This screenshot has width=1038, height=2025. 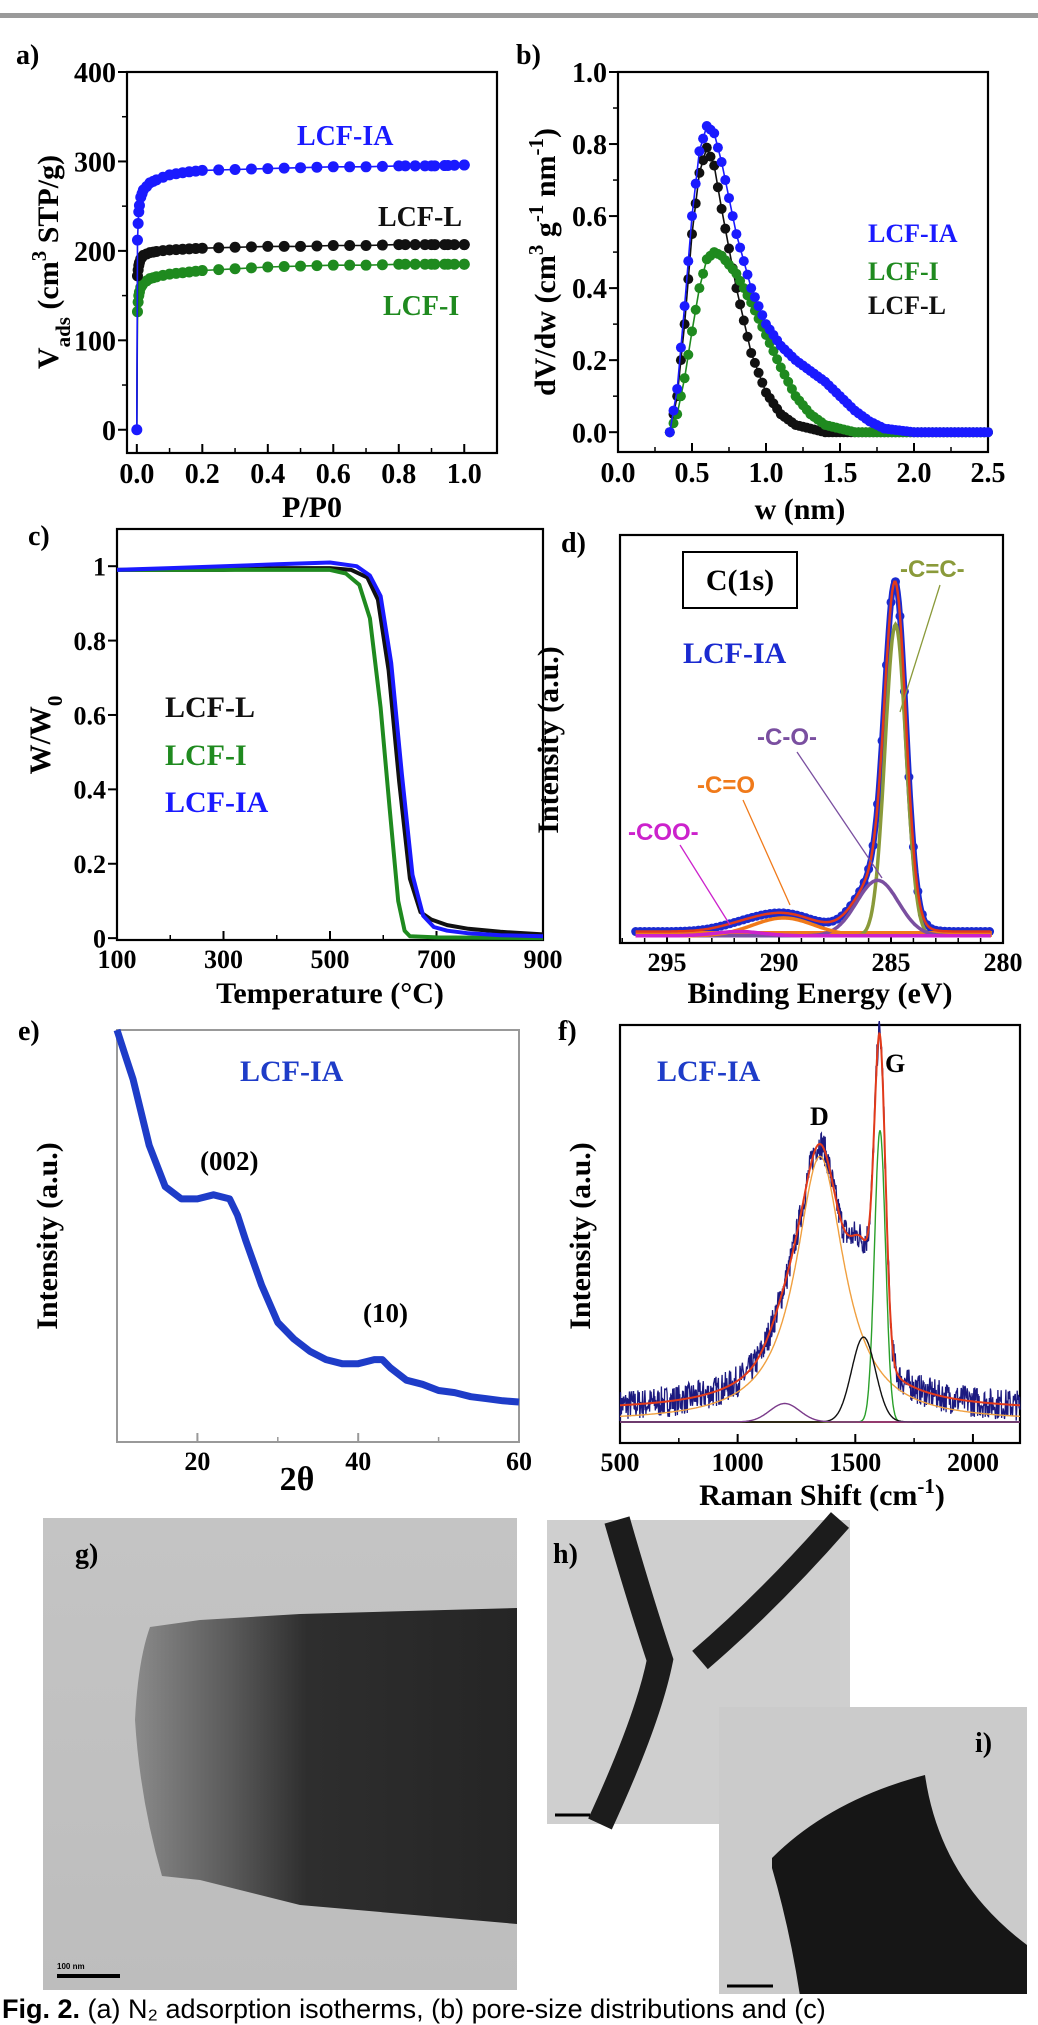 What do you see at coordinates (95, 73) in the screenshot?
I see `y-tick-label: 400` at bounding box center [95, 73].